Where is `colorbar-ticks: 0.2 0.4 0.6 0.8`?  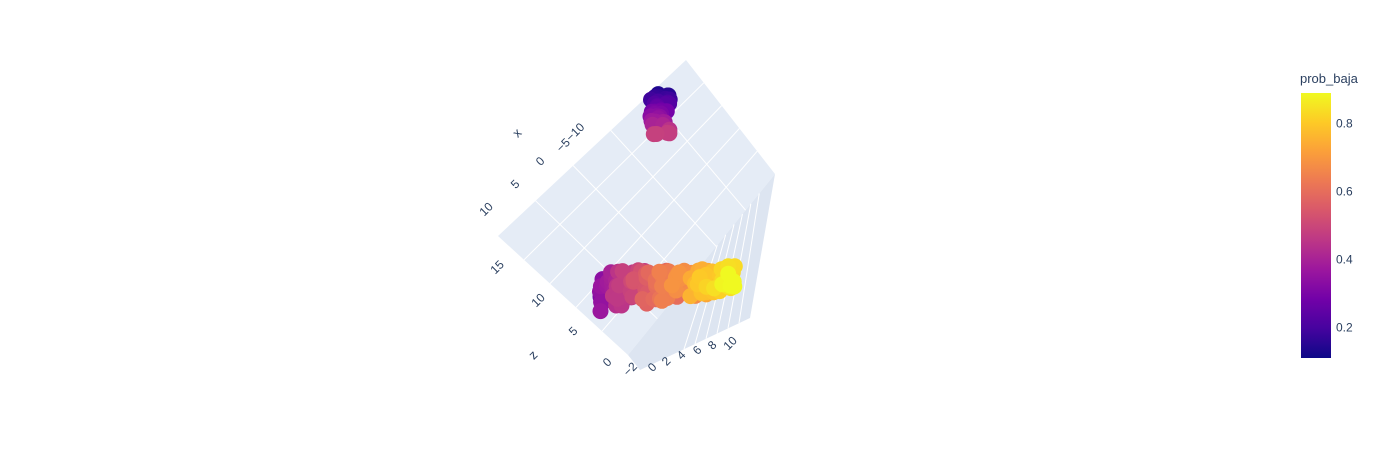 colorbar-ticks: 0.2 0.4 0.6 0.8 is located at coordinates (1344, 226).